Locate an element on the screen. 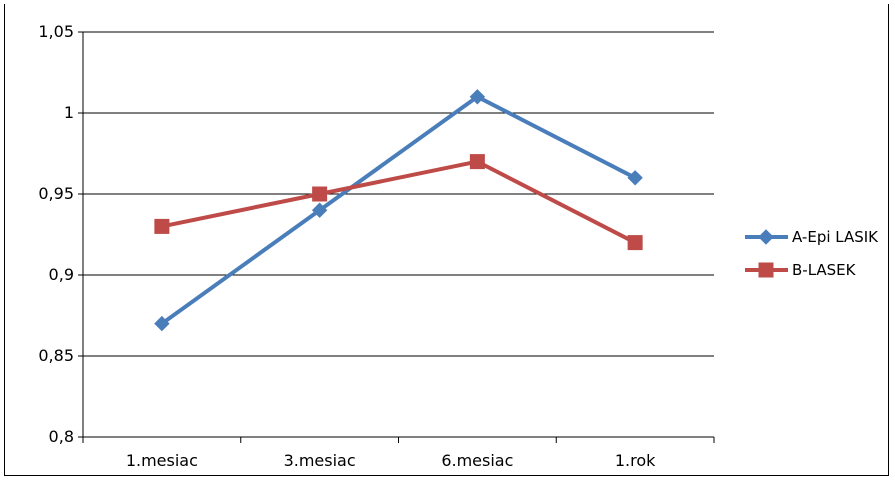 This screenshot has height=481, width=895. y-tick-label: 0,95 is located at coordinates (56, 193).